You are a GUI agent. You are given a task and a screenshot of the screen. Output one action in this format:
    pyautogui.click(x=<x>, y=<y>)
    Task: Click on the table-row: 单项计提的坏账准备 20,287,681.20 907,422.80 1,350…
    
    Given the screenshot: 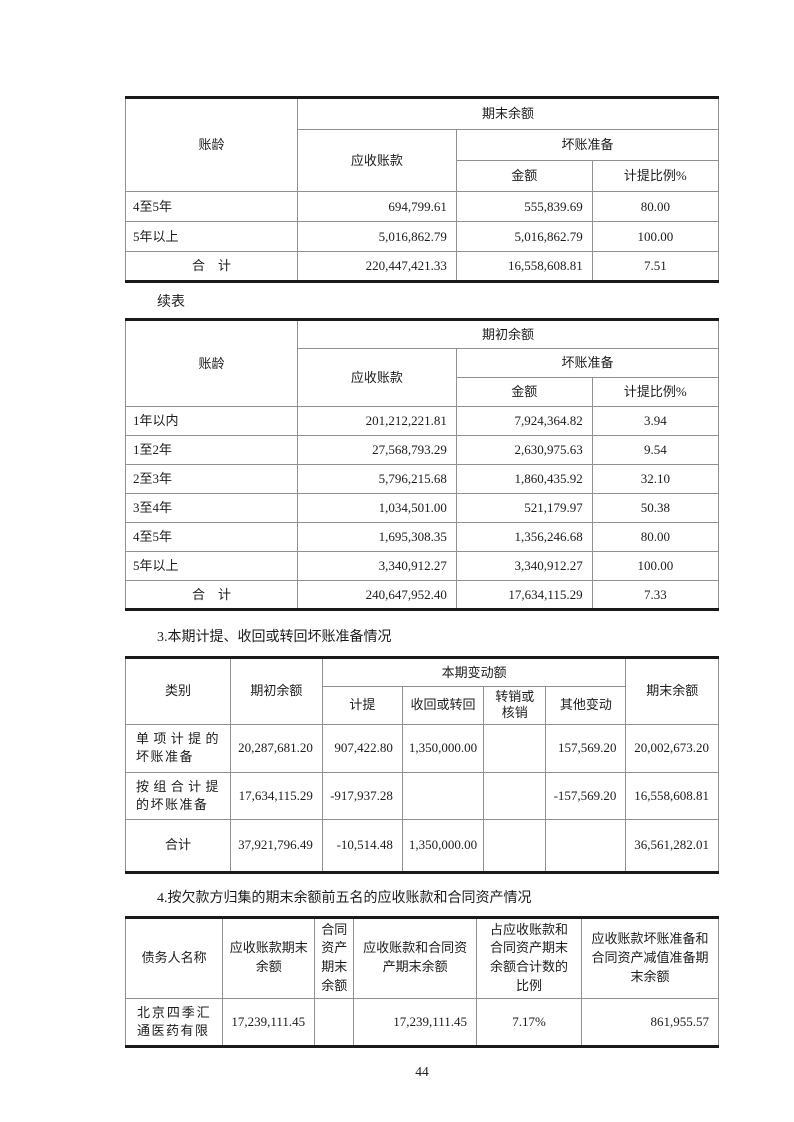 What is the action you would take?
    pyautogui.click(x=422, y=748)
    